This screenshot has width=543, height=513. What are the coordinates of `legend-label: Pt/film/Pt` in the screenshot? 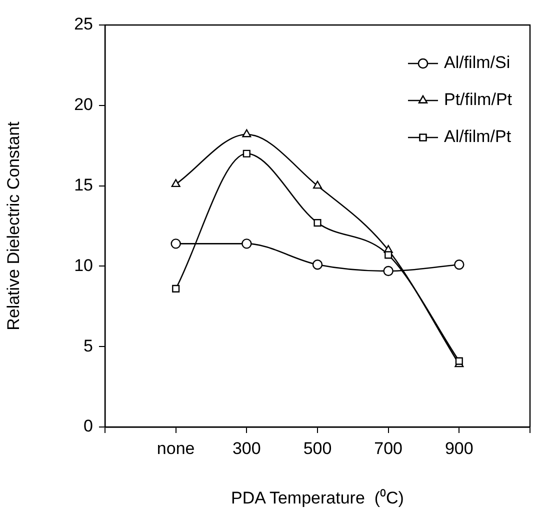 It's located at (478, 100).